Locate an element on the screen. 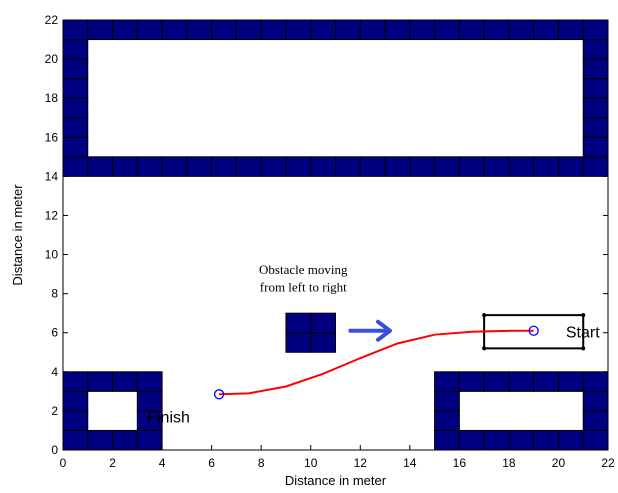  obstacle-bottom-right-block is located at coordinates (521, 411).